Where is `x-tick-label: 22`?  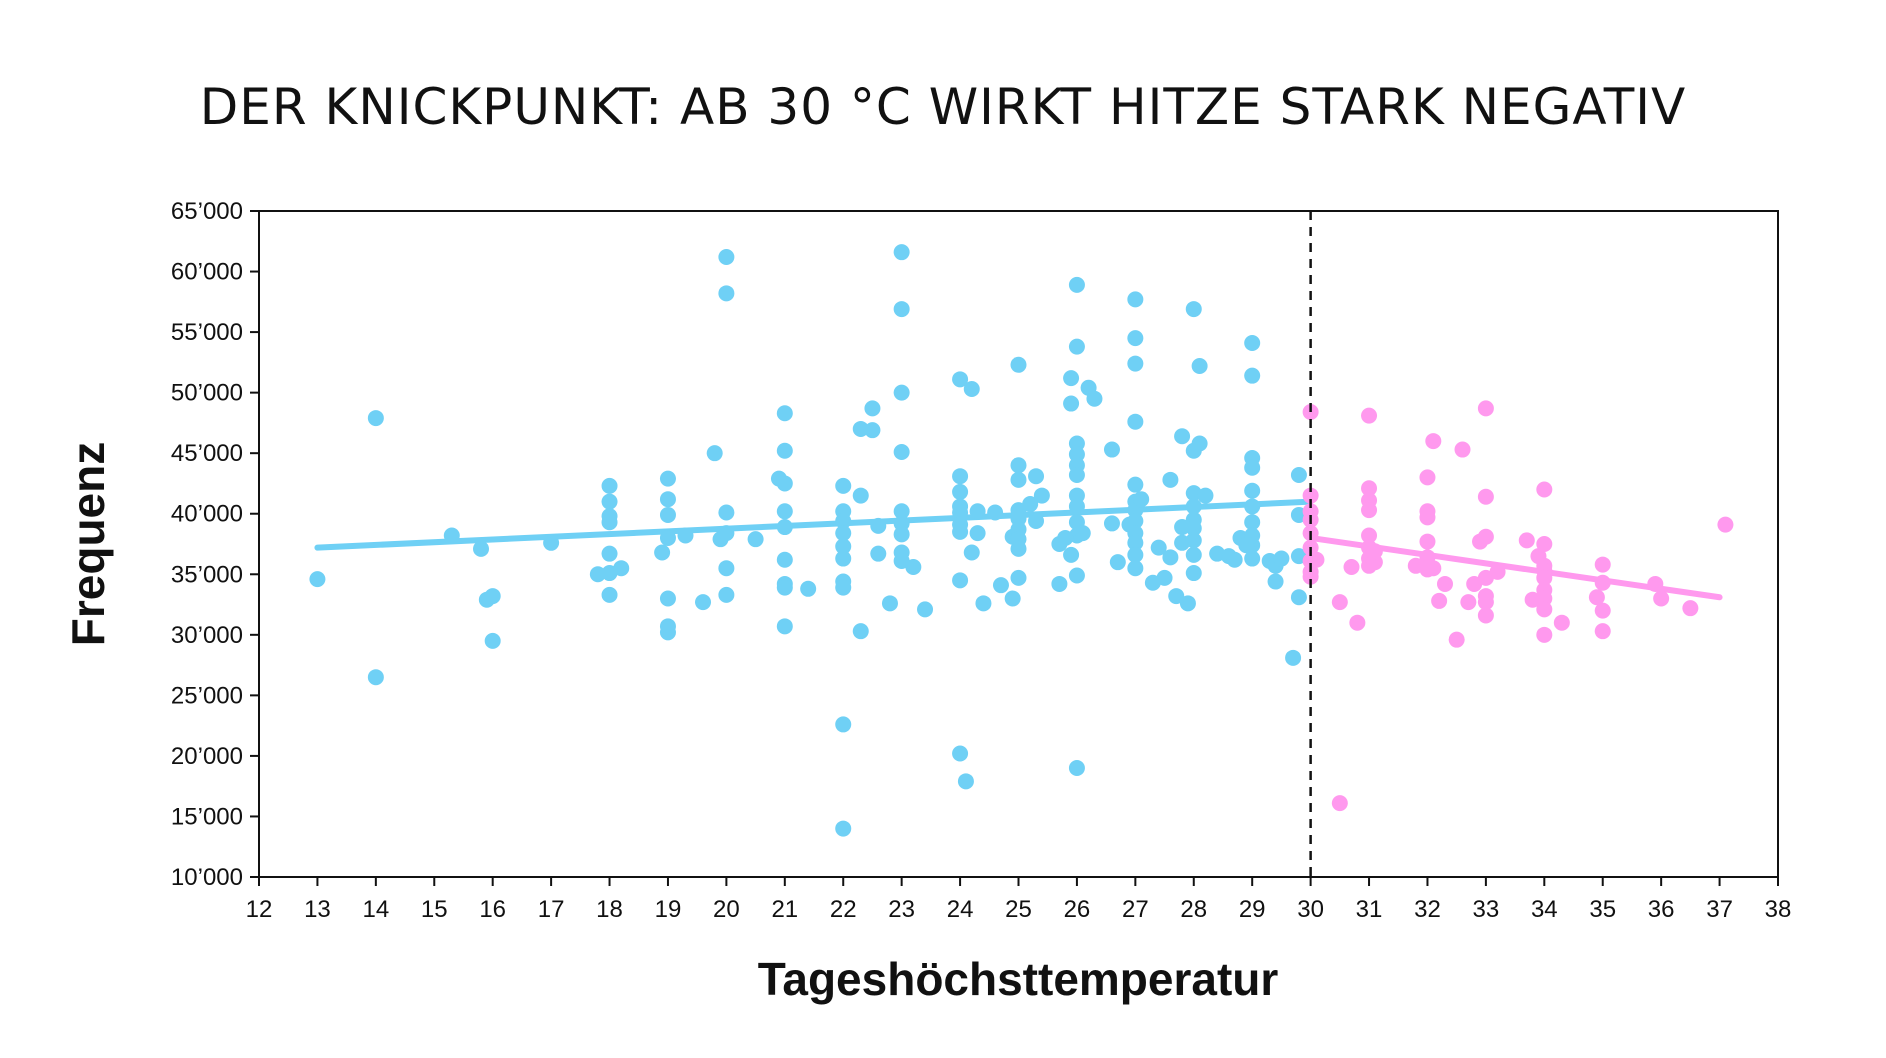
x-tick-label: 22 is located at coordinates (843, 909).